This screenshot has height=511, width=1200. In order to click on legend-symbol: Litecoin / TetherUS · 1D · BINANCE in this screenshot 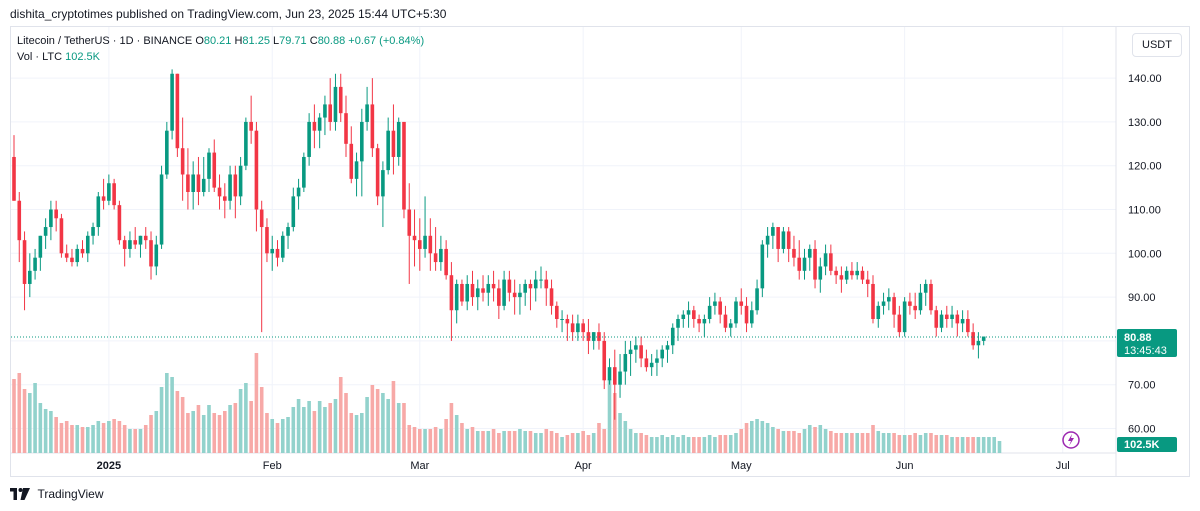, I will do `click(105, 41)`.